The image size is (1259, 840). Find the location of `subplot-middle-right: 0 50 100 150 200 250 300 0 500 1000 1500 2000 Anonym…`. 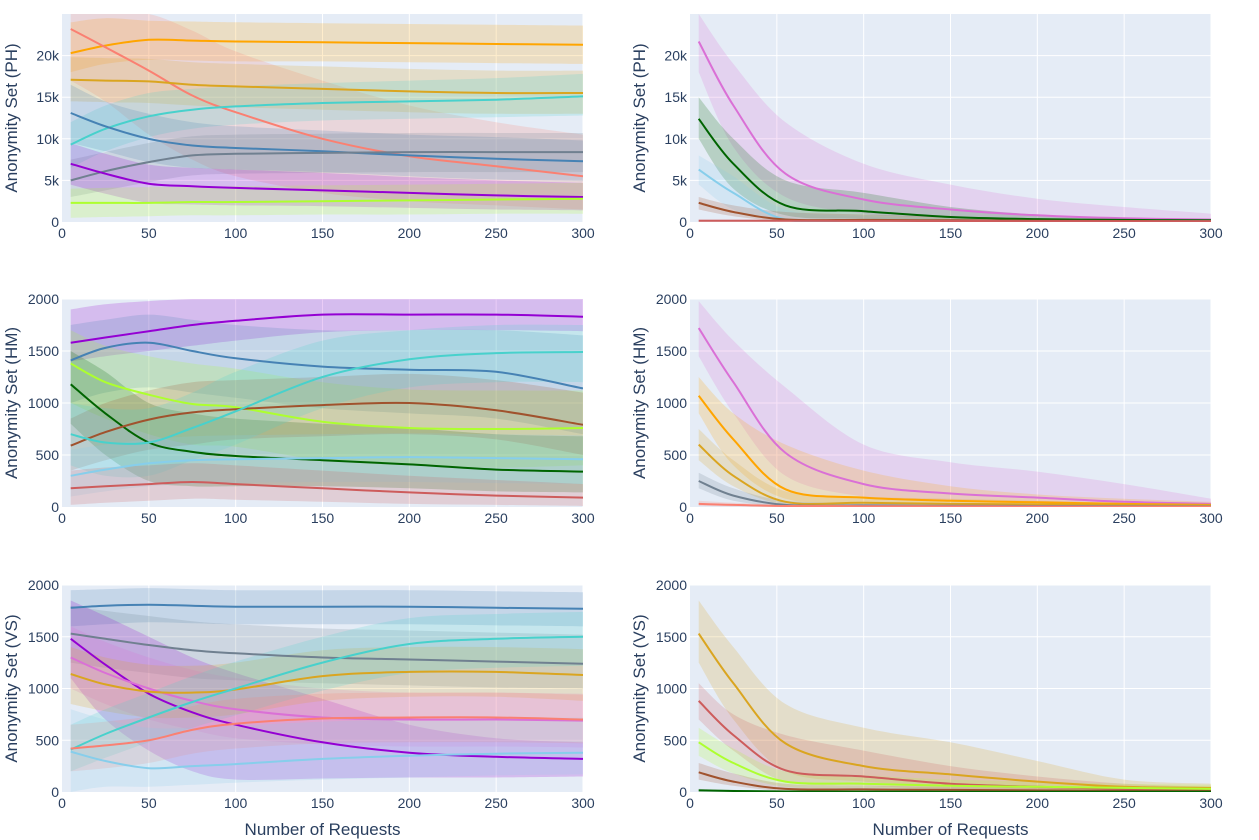

subplot-middle-right: 0 50 100 150 200 250 300 0 500 1000 1500 2000 Anonym… is located at coordinates (926, 408).